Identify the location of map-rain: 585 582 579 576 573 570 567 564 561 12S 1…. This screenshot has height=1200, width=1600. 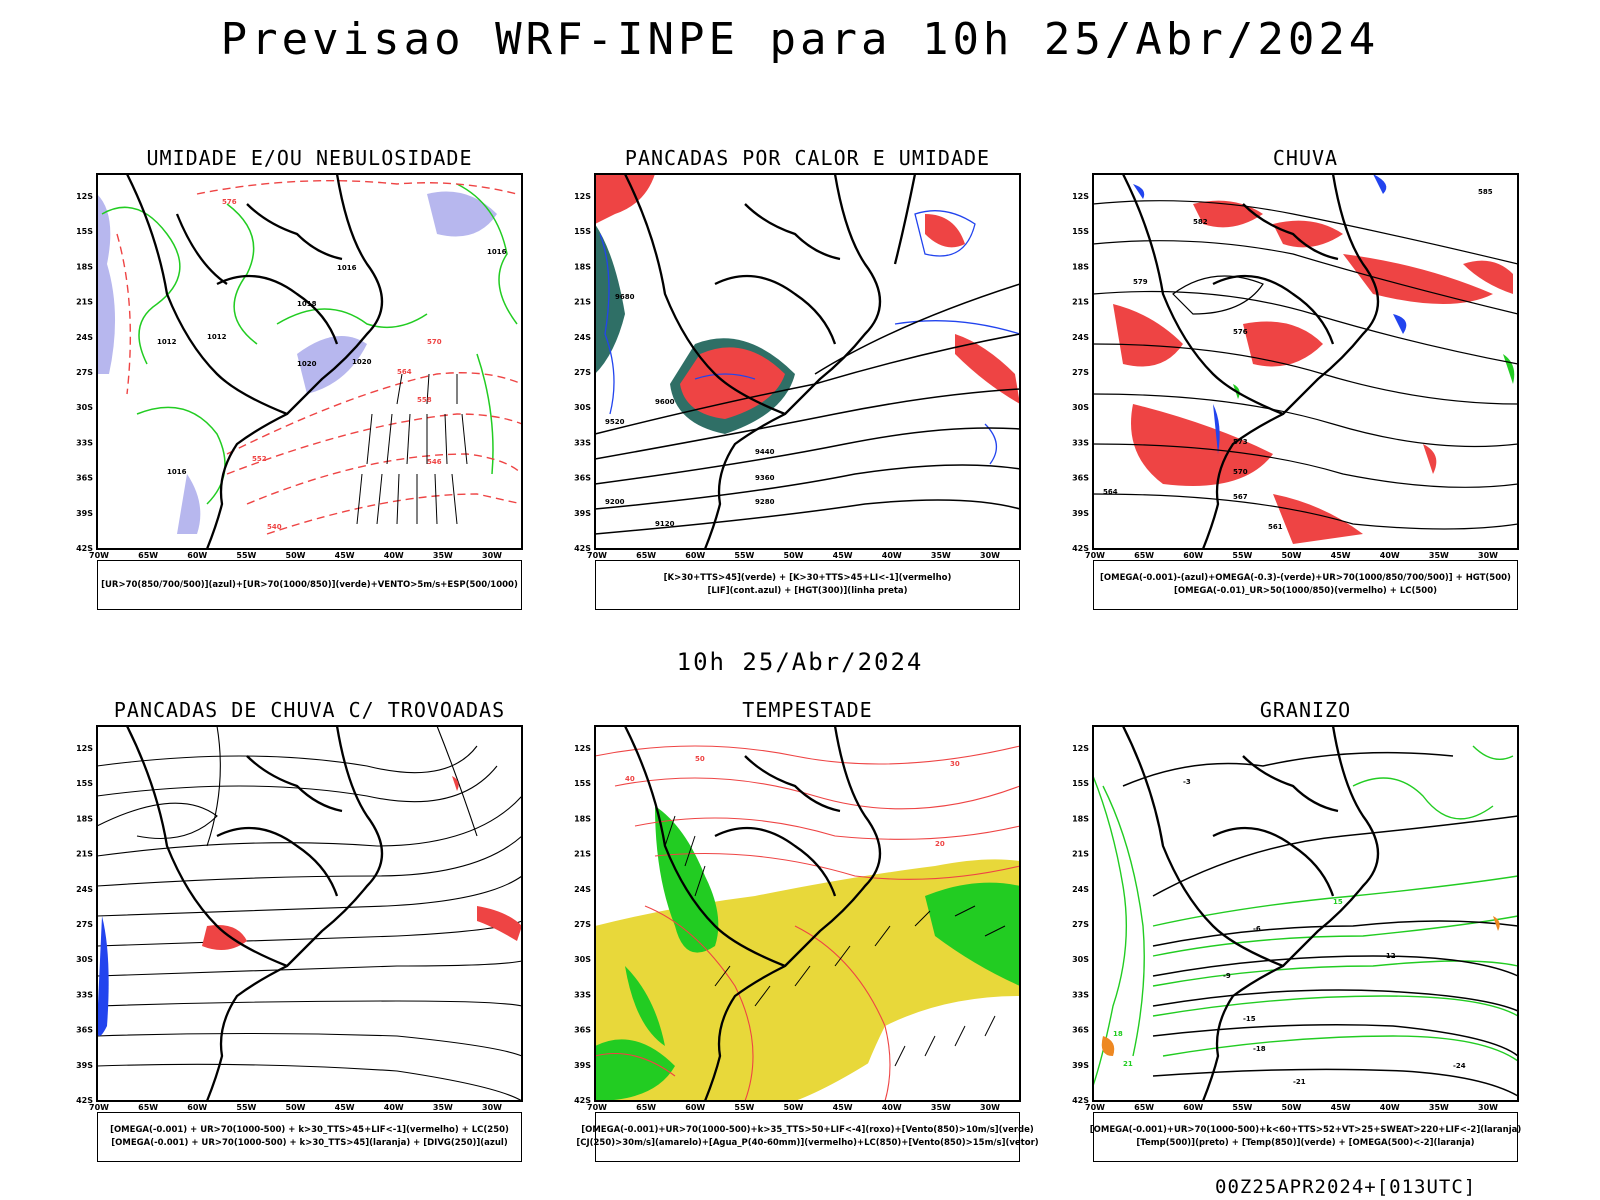
(1295, 366).